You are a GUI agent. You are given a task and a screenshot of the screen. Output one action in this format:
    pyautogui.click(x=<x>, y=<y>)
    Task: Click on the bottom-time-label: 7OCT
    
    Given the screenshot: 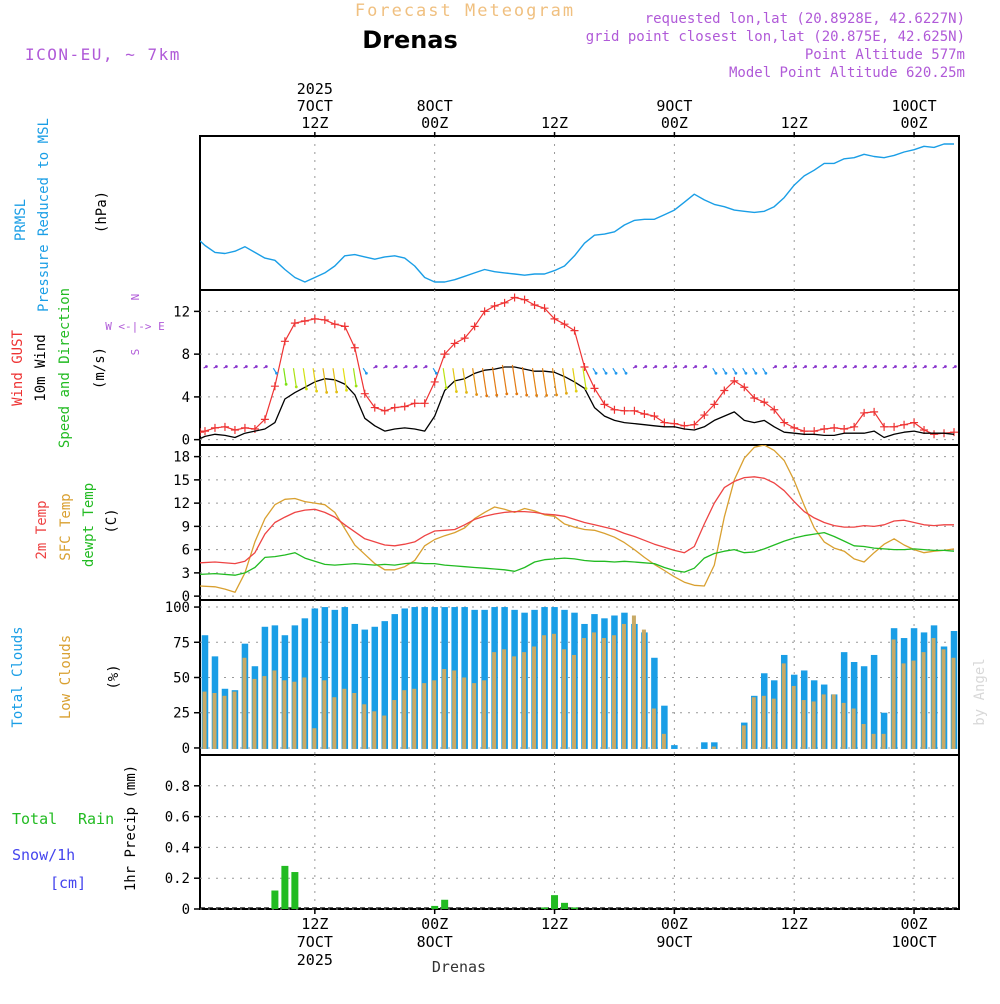 What is the action you would take?
    pyautogui.click(x=315, y=942)
    